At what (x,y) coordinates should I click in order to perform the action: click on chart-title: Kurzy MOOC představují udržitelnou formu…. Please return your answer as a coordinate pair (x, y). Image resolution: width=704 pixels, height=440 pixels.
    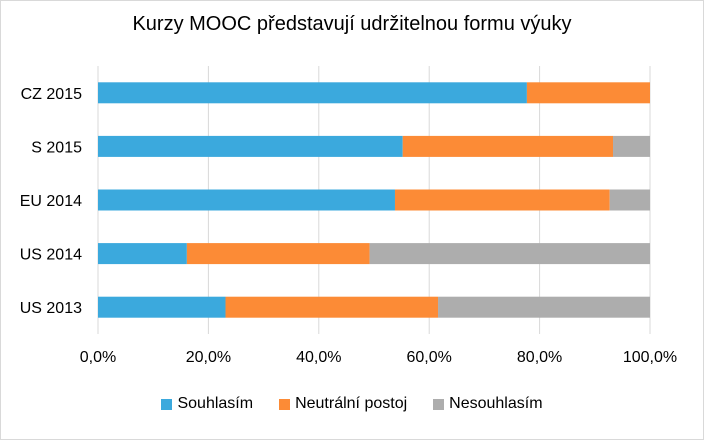
    Looking at the image, I should click on (352, 24).